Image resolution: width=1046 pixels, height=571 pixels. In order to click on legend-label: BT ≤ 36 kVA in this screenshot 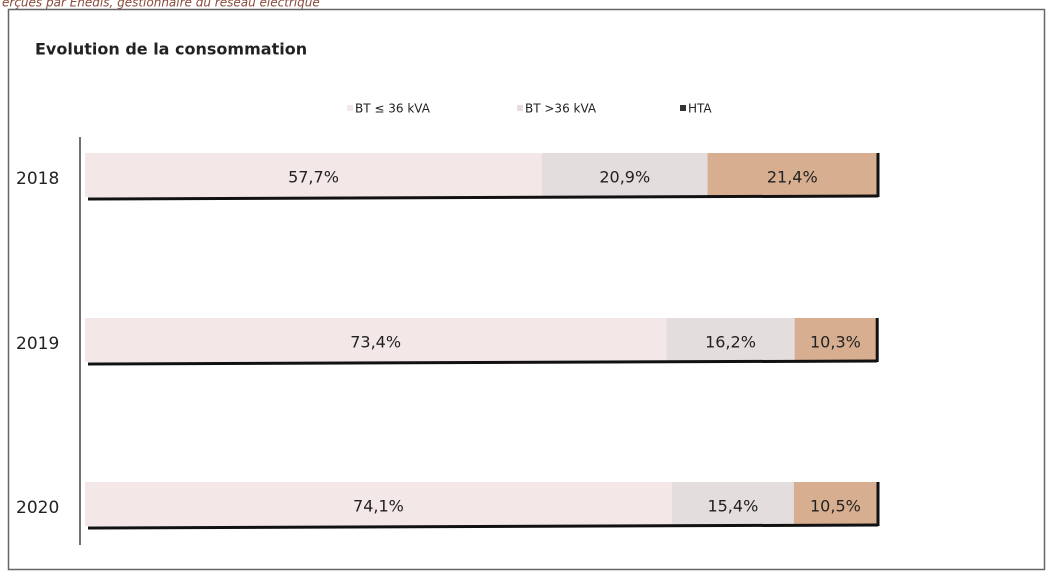, I will do `click(393, 109)`.